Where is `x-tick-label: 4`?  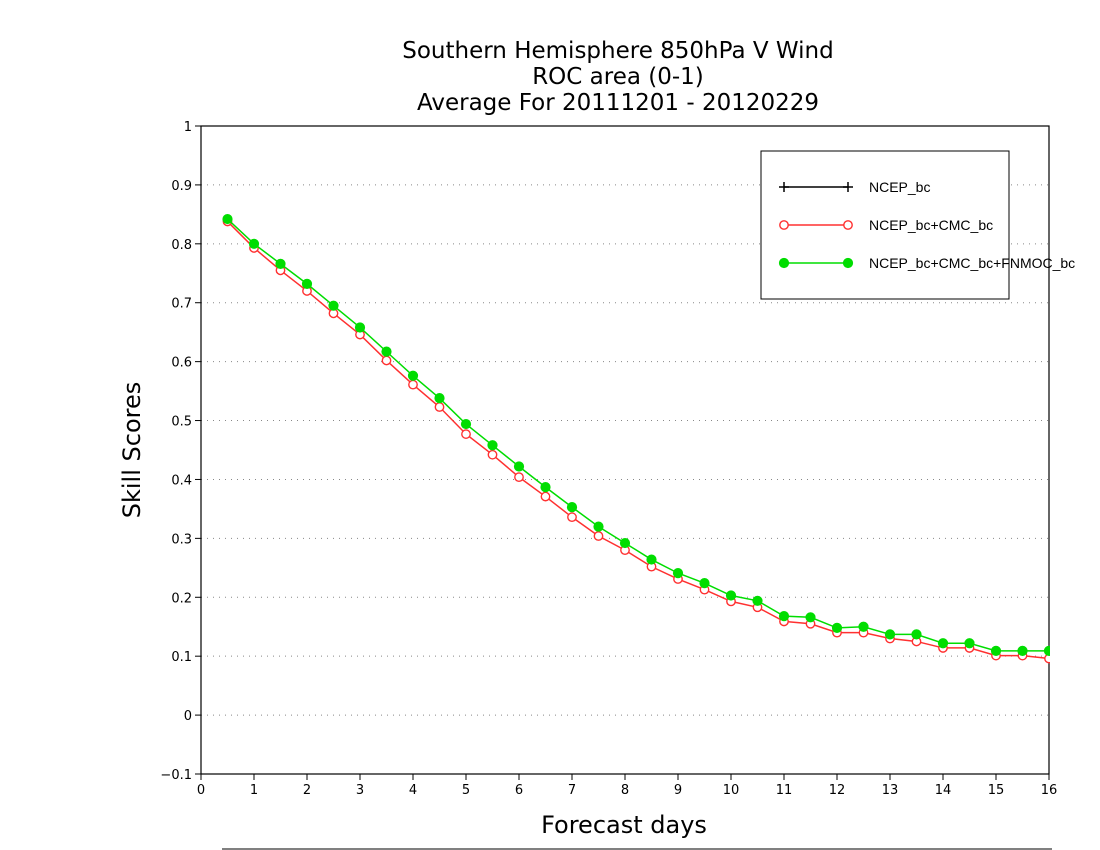
x-tick-label: 4 is located at coordinates (413, 790).